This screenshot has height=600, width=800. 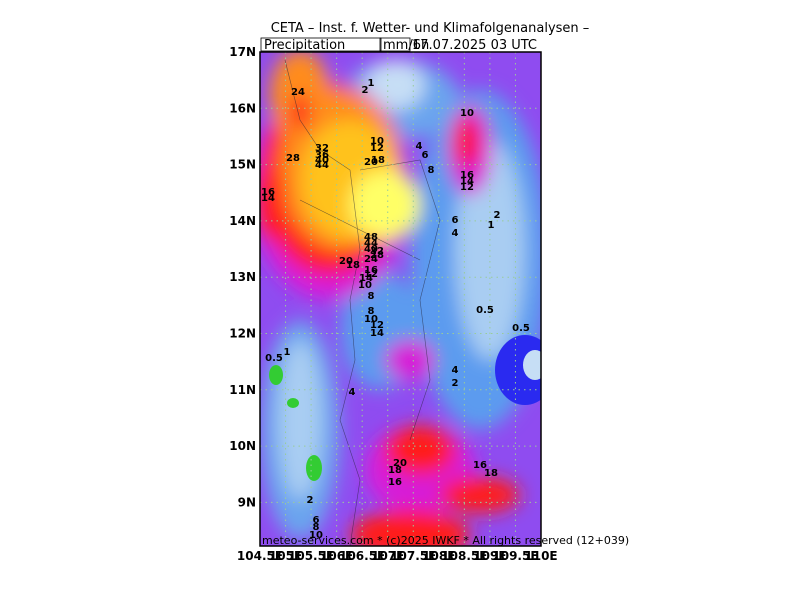 What do you see at coordinates (387, 556) in the screenshot?
I see `x-tick-label: 107E` at bounding box center [387, 556].